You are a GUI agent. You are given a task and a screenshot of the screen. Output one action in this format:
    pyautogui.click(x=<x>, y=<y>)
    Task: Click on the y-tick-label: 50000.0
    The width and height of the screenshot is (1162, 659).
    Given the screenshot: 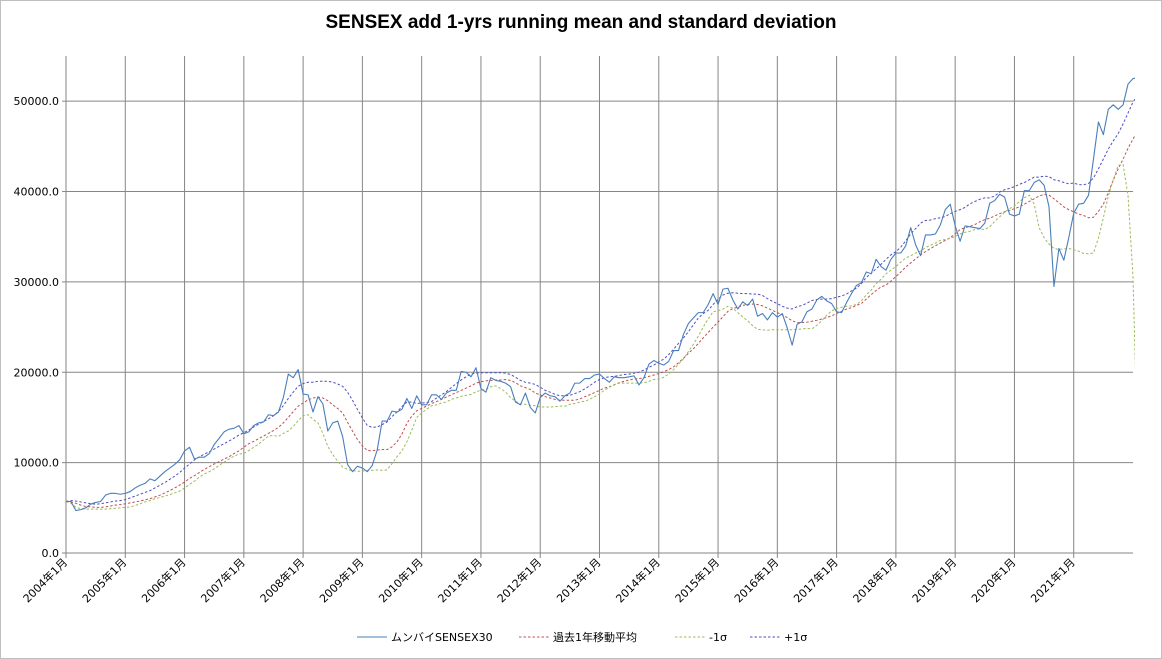 What is the action you would take?
    pyautogui.click(x=37, y=101)
    